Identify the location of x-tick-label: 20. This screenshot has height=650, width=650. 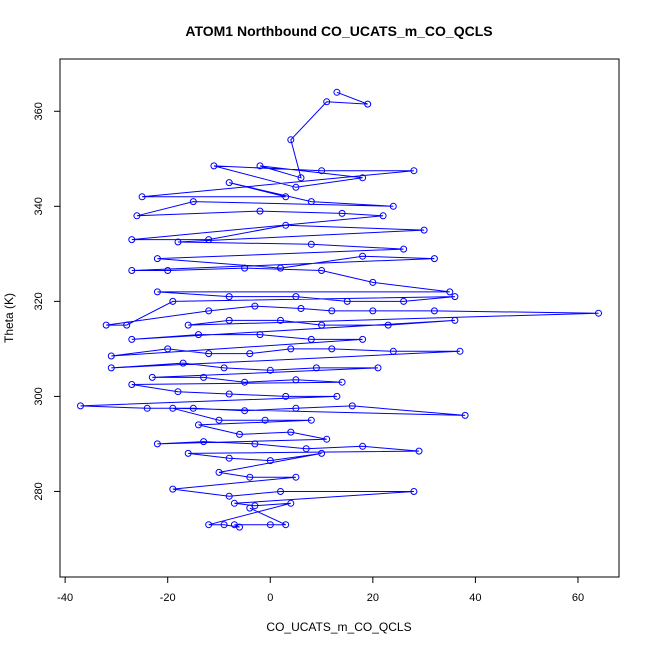
(373, 598).